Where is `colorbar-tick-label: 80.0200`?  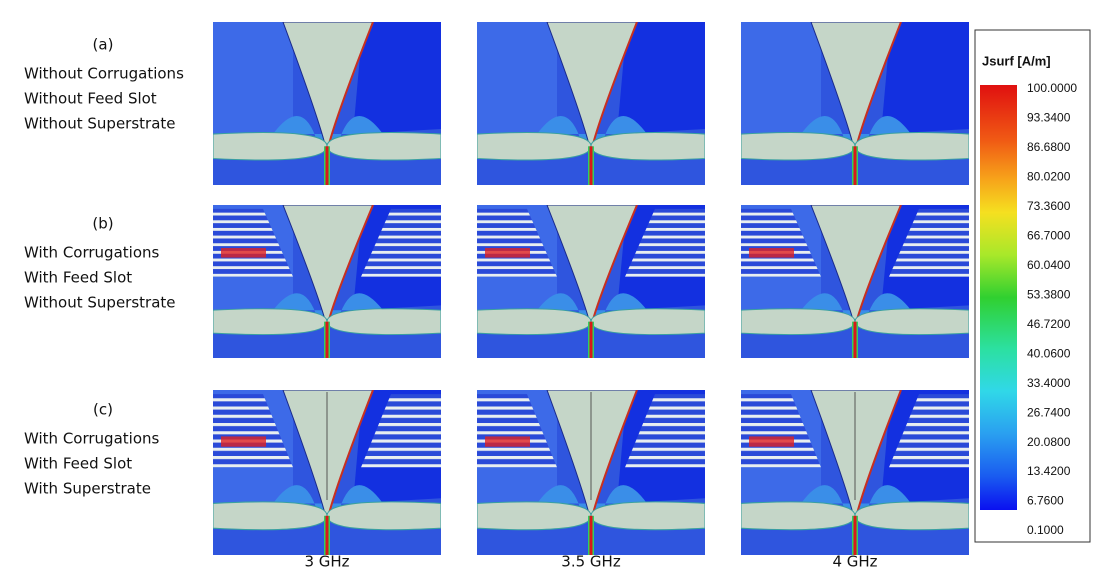 colorbar-tick-label: 80.0200 is located at coordinates (1049, 177).